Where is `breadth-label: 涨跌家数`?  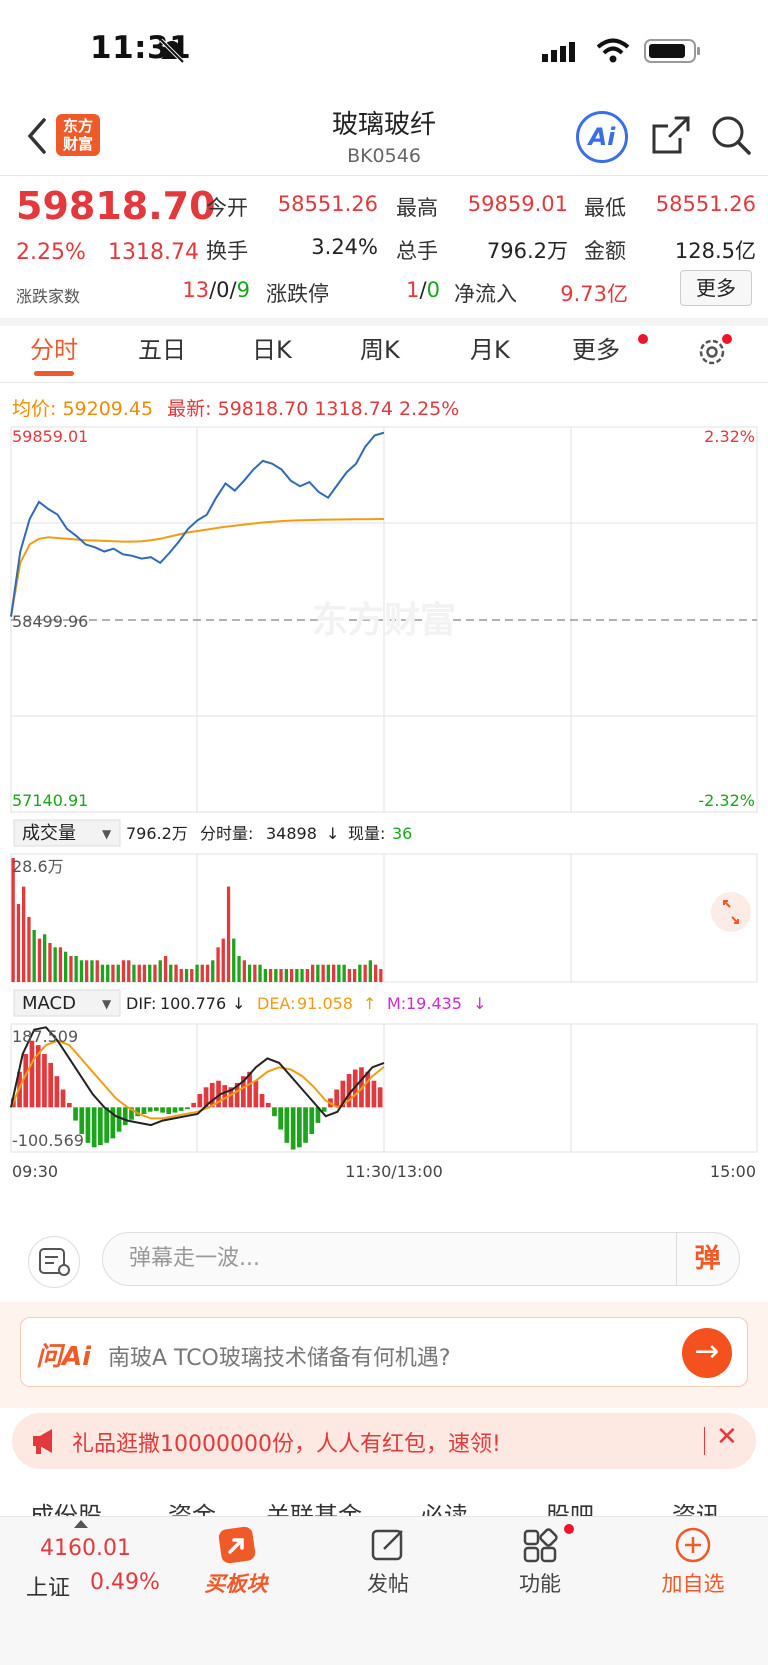 breadth-label: 涨跌家数 is located at coordinates (48, 296).